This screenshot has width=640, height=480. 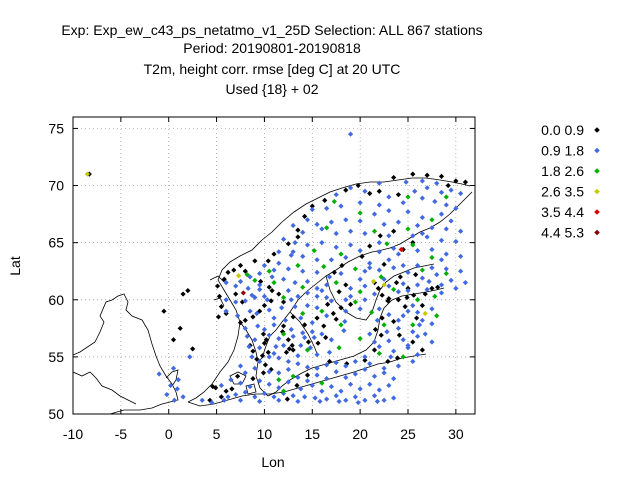 What do you see at coordinates (56, 300) in the screenshot?
I see `y-tick-label: 60` at bounding box center [56, 300].